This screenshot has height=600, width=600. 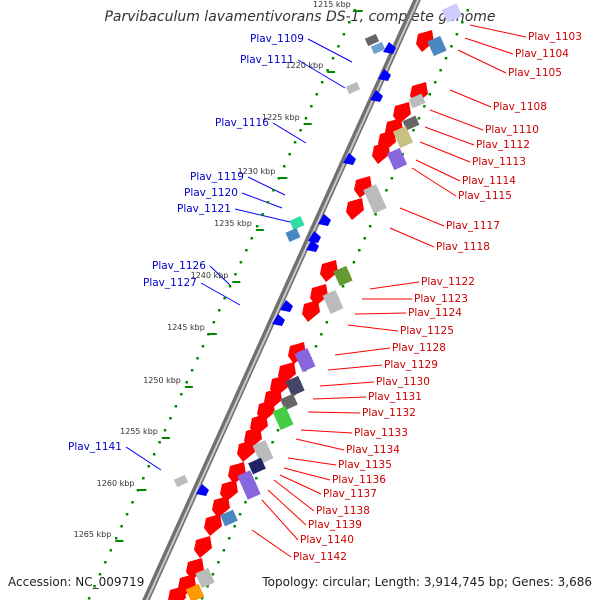 I want to click on forward-gene-label: Plav_1114, so click(x=489, y=181).